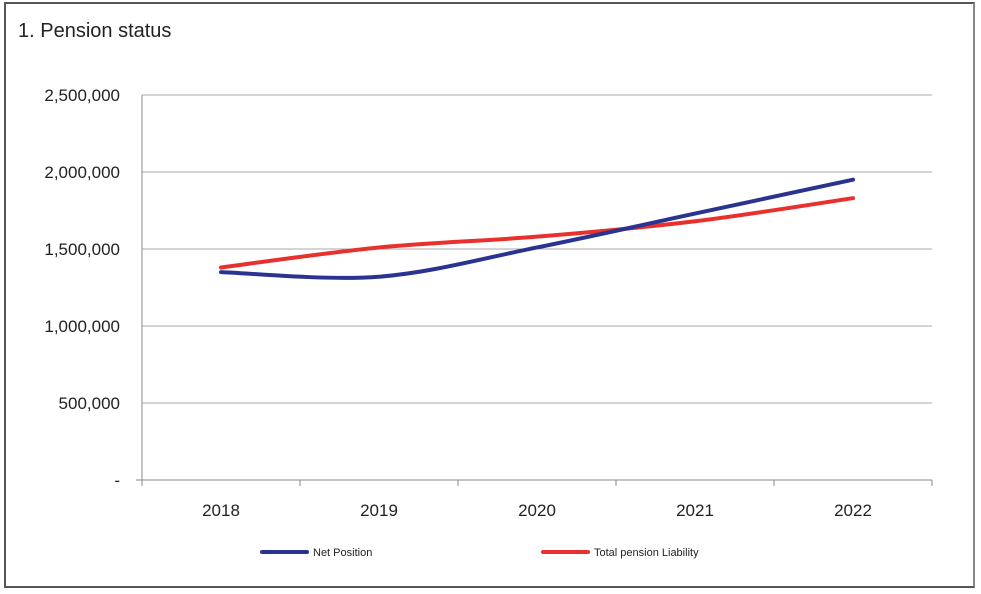  I want to click on x-tick-label: 2020, so click(537, 510).